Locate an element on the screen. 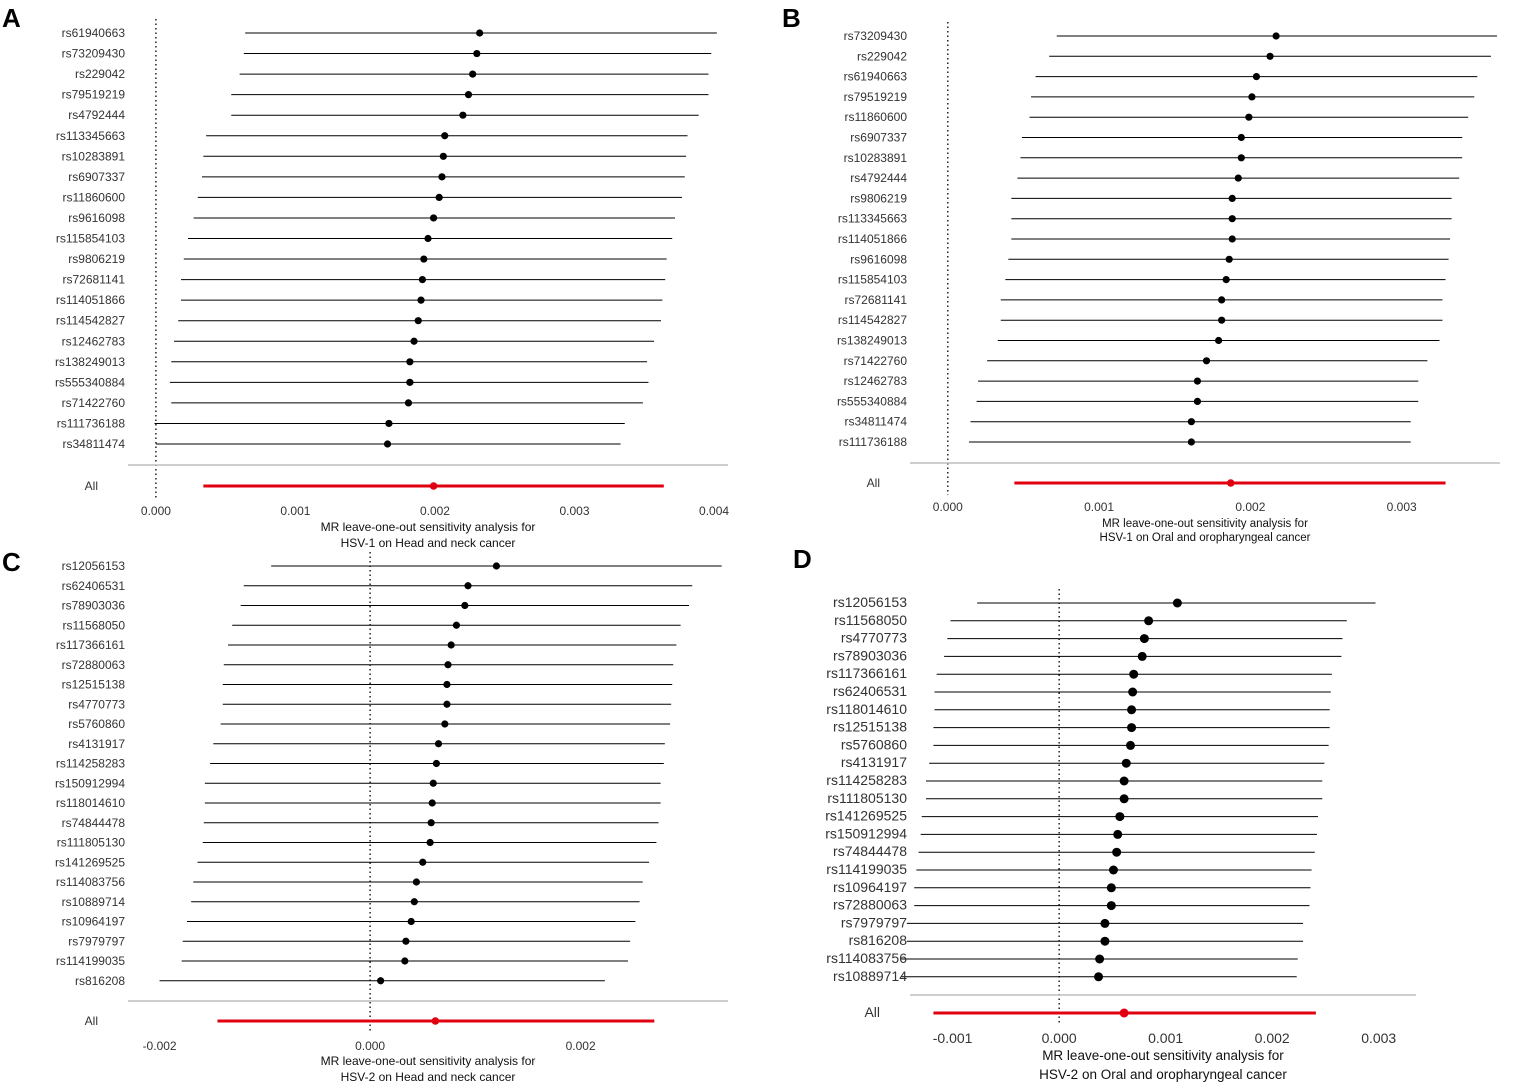  snp-label: rs5760860 is located at coordinates (96, 724).